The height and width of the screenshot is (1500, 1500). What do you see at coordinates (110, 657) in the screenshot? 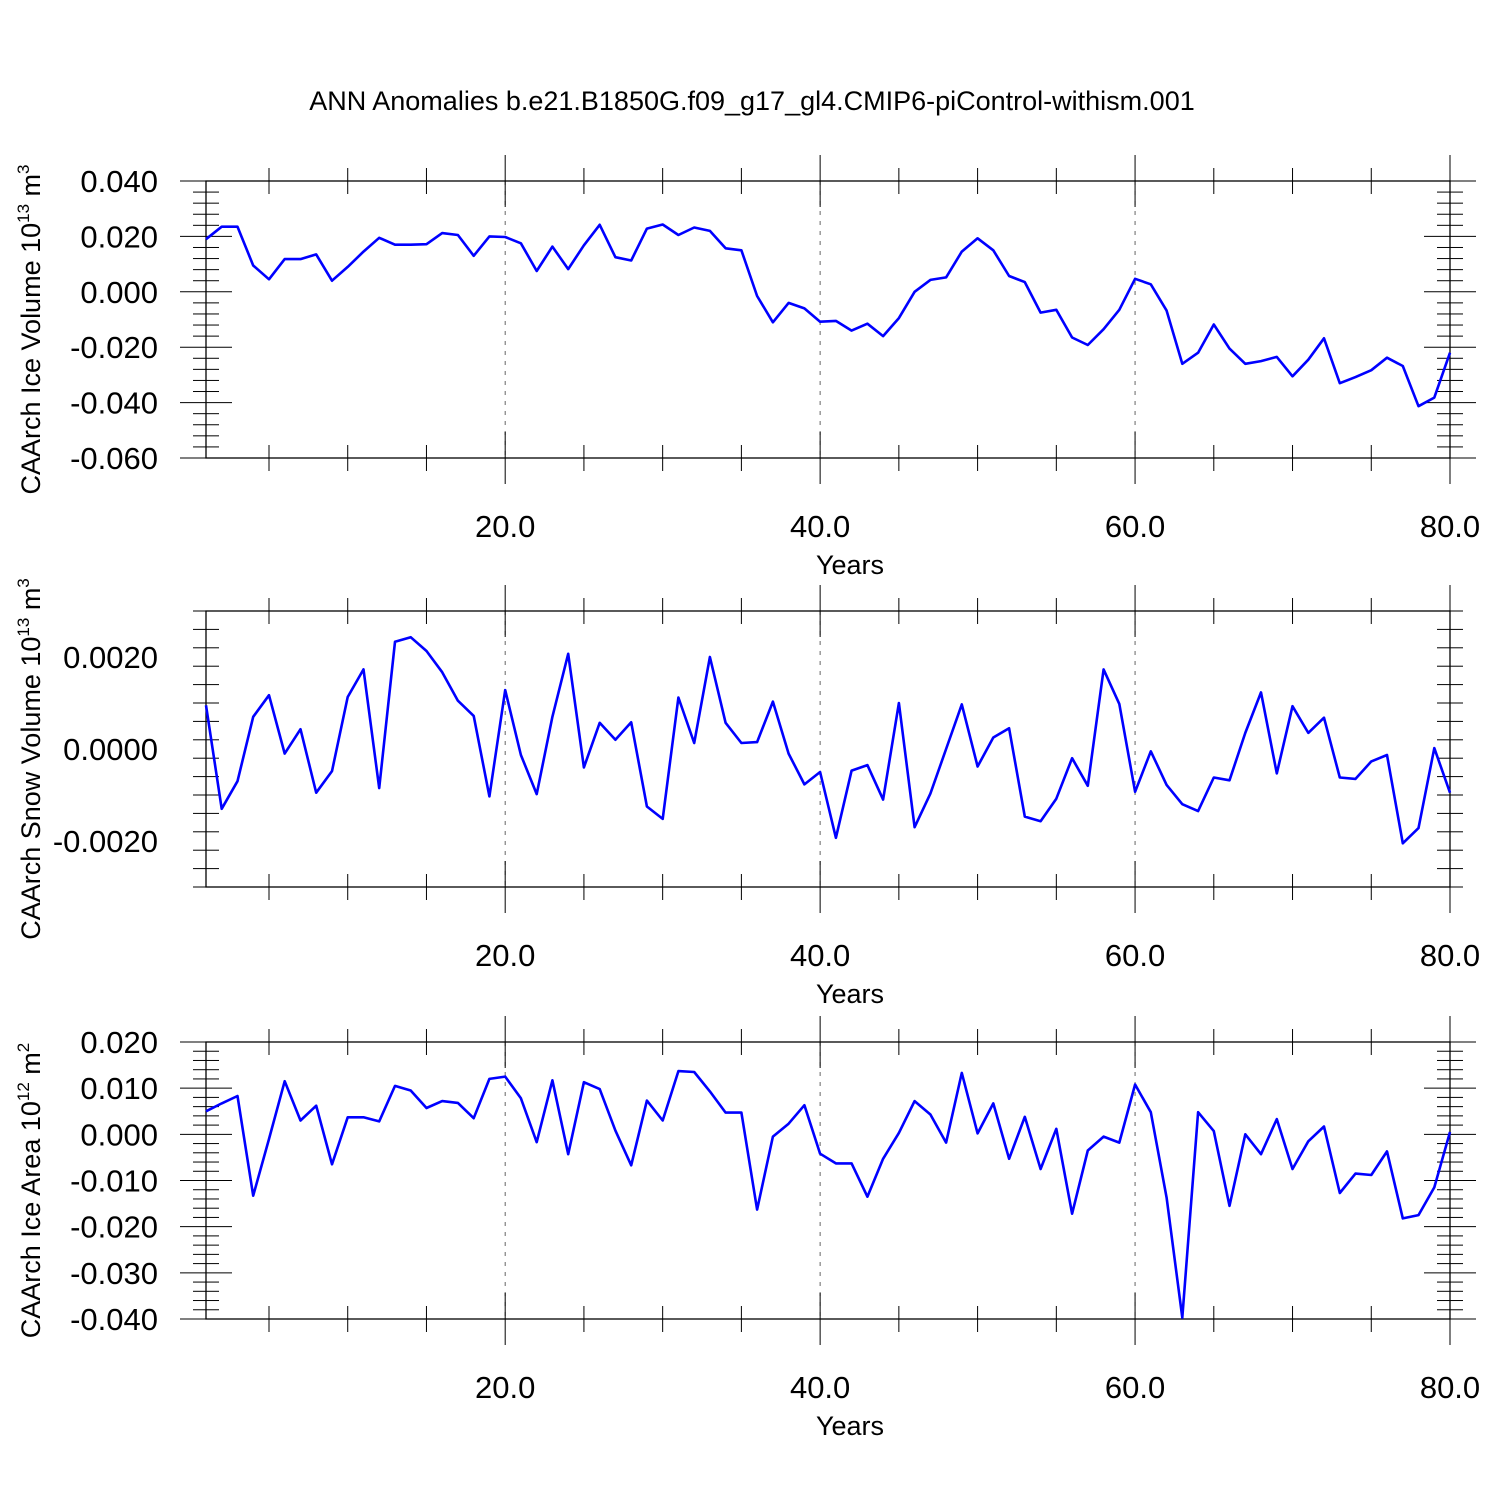
I see `y-tick-label: 0.0020` at bounding box center [110, 657].